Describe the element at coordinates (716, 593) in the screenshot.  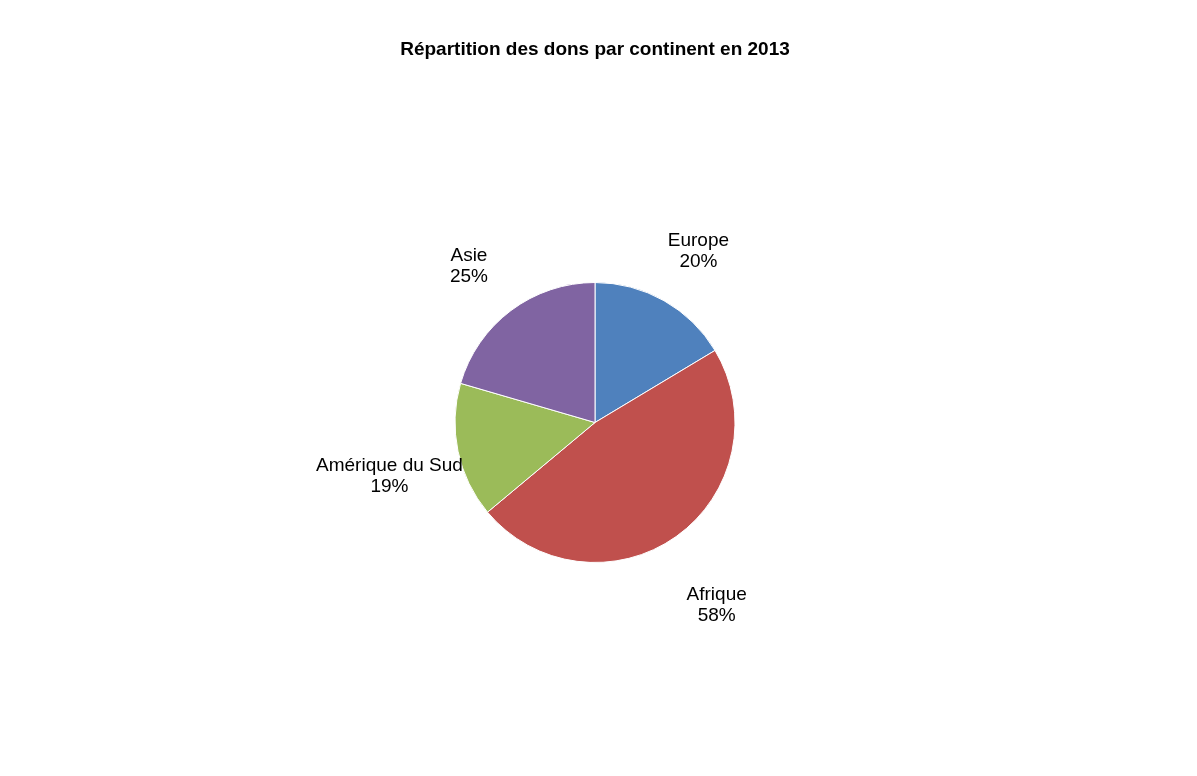
I see `slice-label: Afrique` at that location.